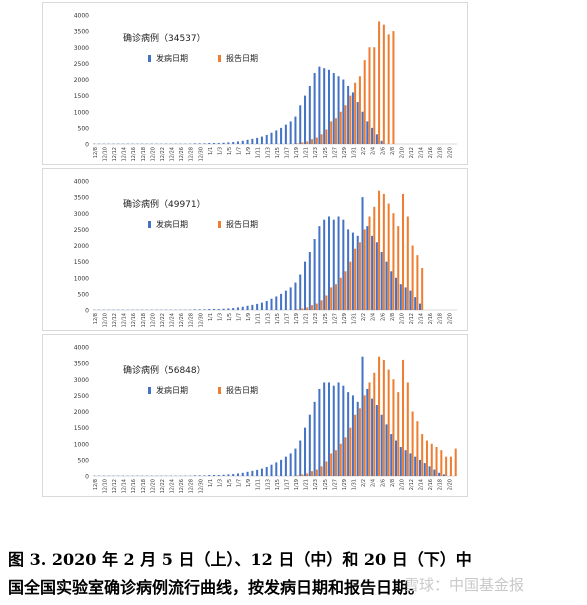 The image size is (587, 605). Describe the element at coordinates (393, 151) in the screenshot. I see `x-tick-label: 2/8` at that location.